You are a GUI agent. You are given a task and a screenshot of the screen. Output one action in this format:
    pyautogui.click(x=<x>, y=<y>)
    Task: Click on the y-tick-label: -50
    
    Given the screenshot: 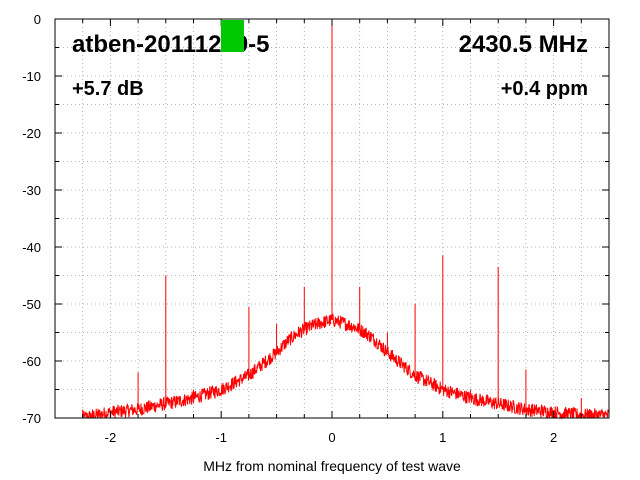 What is the action you would take?
    pyautogui.click(x=31, y=304)
    